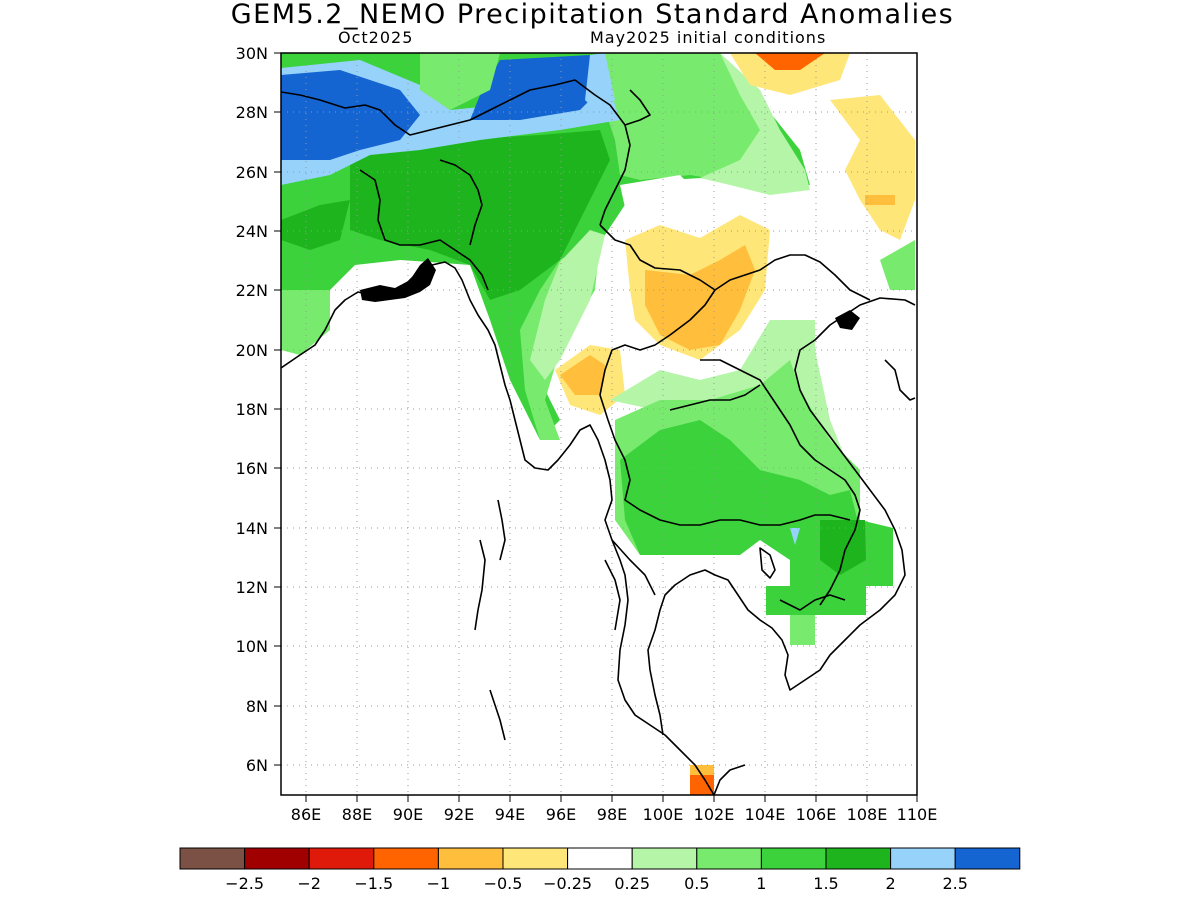  I want to click on delta-marks, so click(610, 294).